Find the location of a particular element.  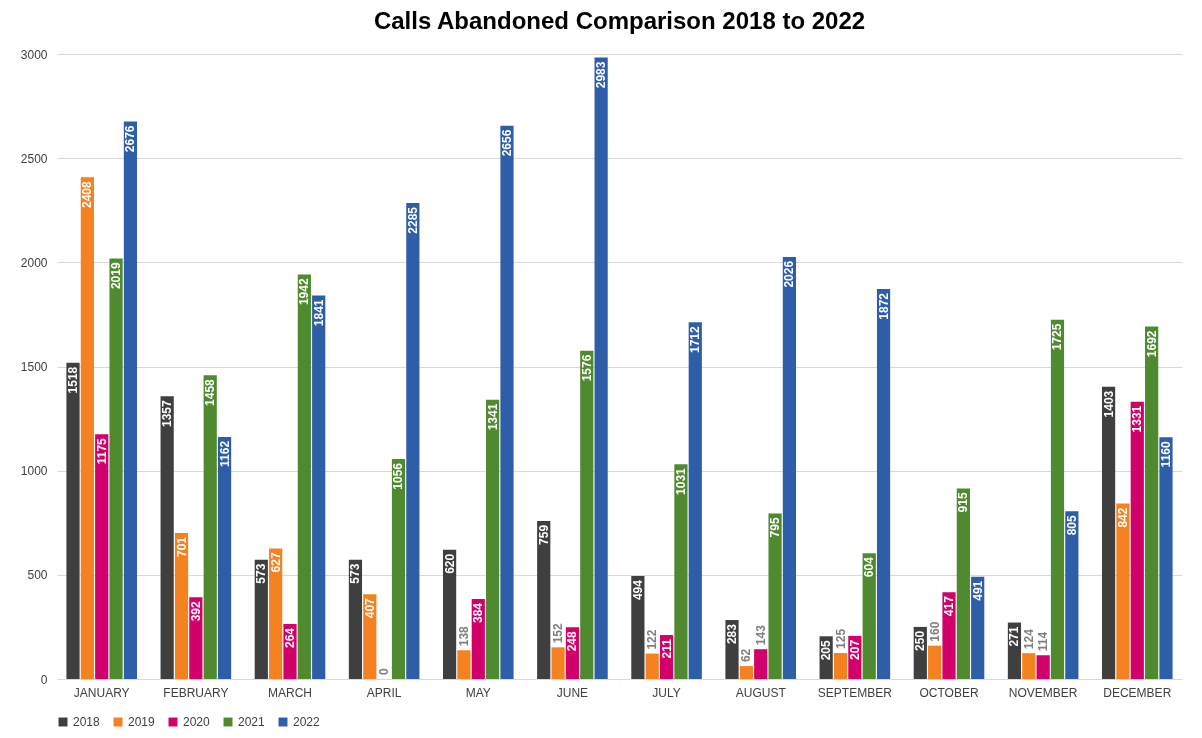

data-label: 264 is located at coordinates (290, 638).